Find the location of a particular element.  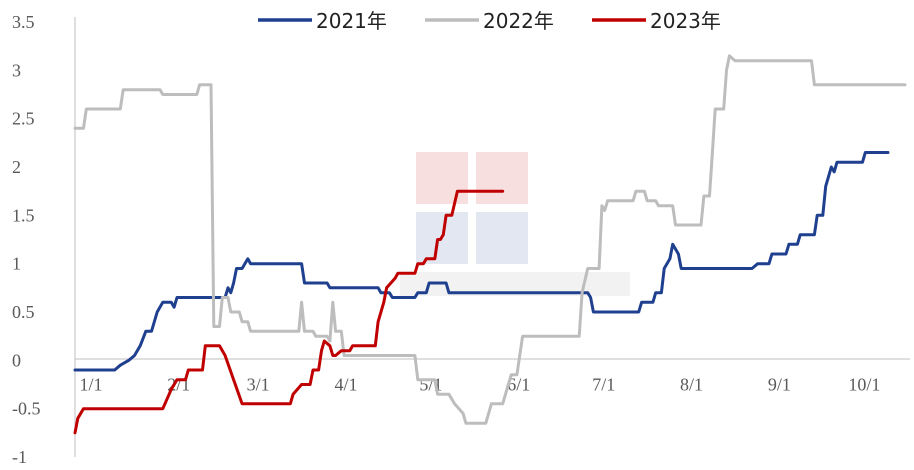

watermark-logo is located at coordinates (515, 224).